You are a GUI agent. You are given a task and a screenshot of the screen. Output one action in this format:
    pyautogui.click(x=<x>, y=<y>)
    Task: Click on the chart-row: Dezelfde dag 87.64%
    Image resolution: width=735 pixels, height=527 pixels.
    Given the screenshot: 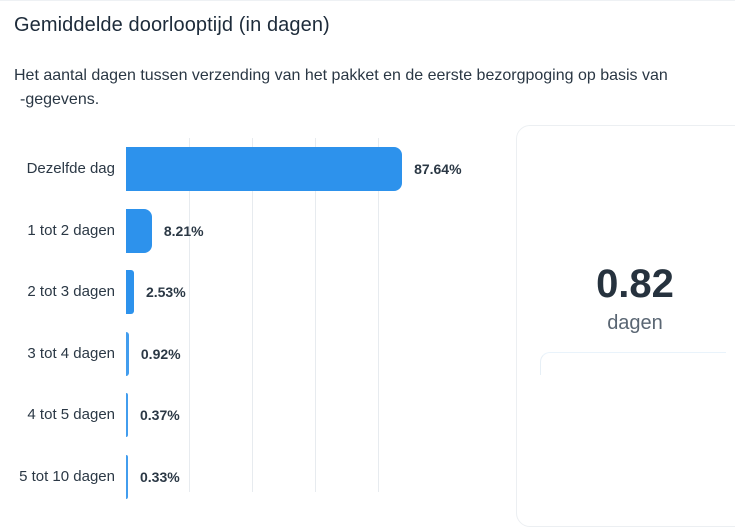 What is the action you would take?
    pyautogui.click(x=257, y=169)
    